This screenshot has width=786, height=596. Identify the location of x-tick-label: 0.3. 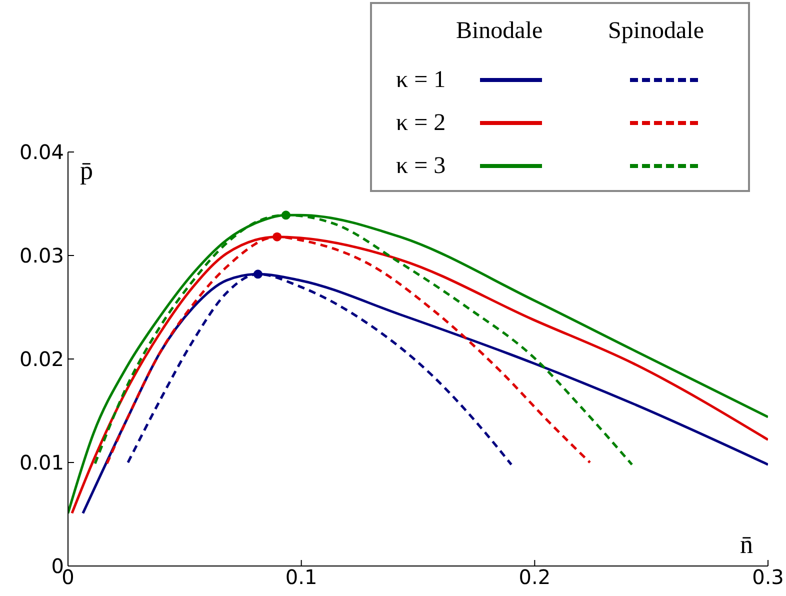
(768, 577).